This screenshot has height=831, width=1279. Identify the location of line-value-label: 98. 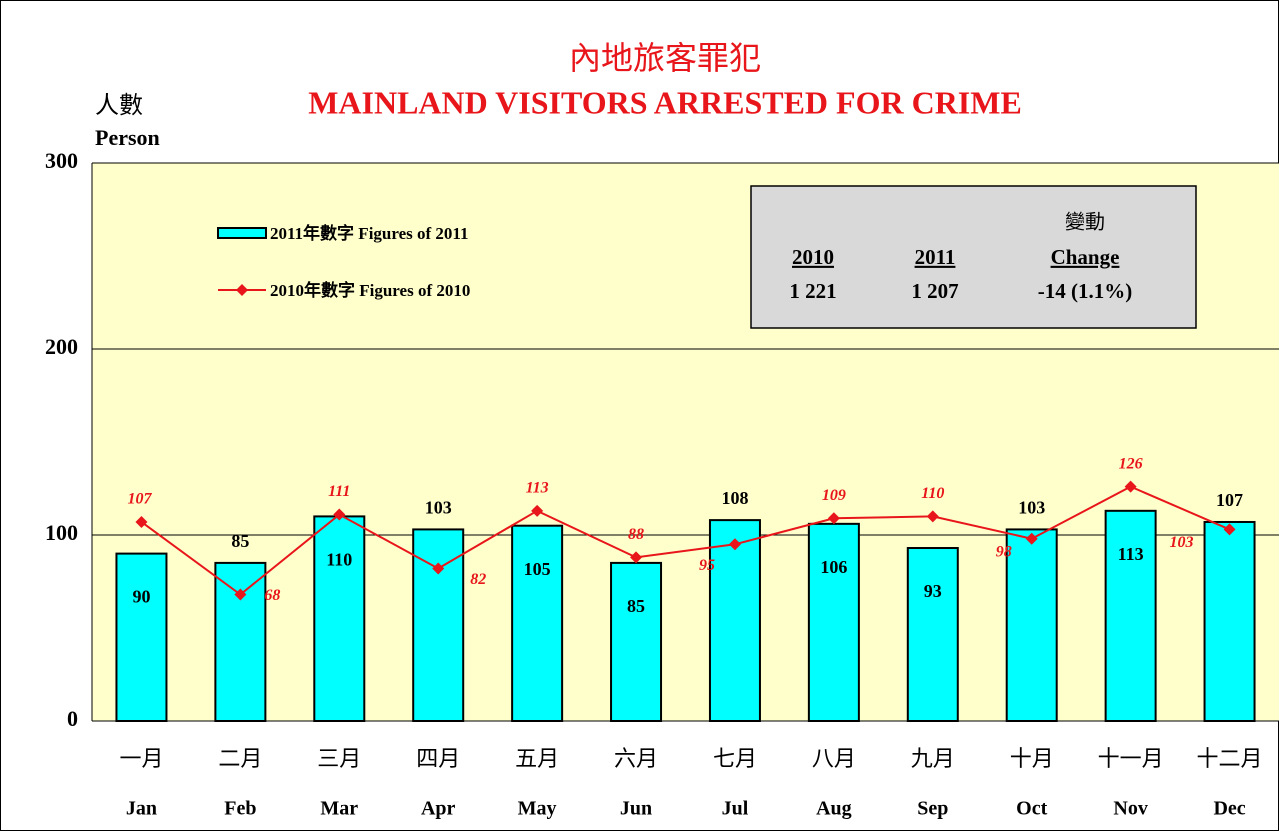
(1004, 551).